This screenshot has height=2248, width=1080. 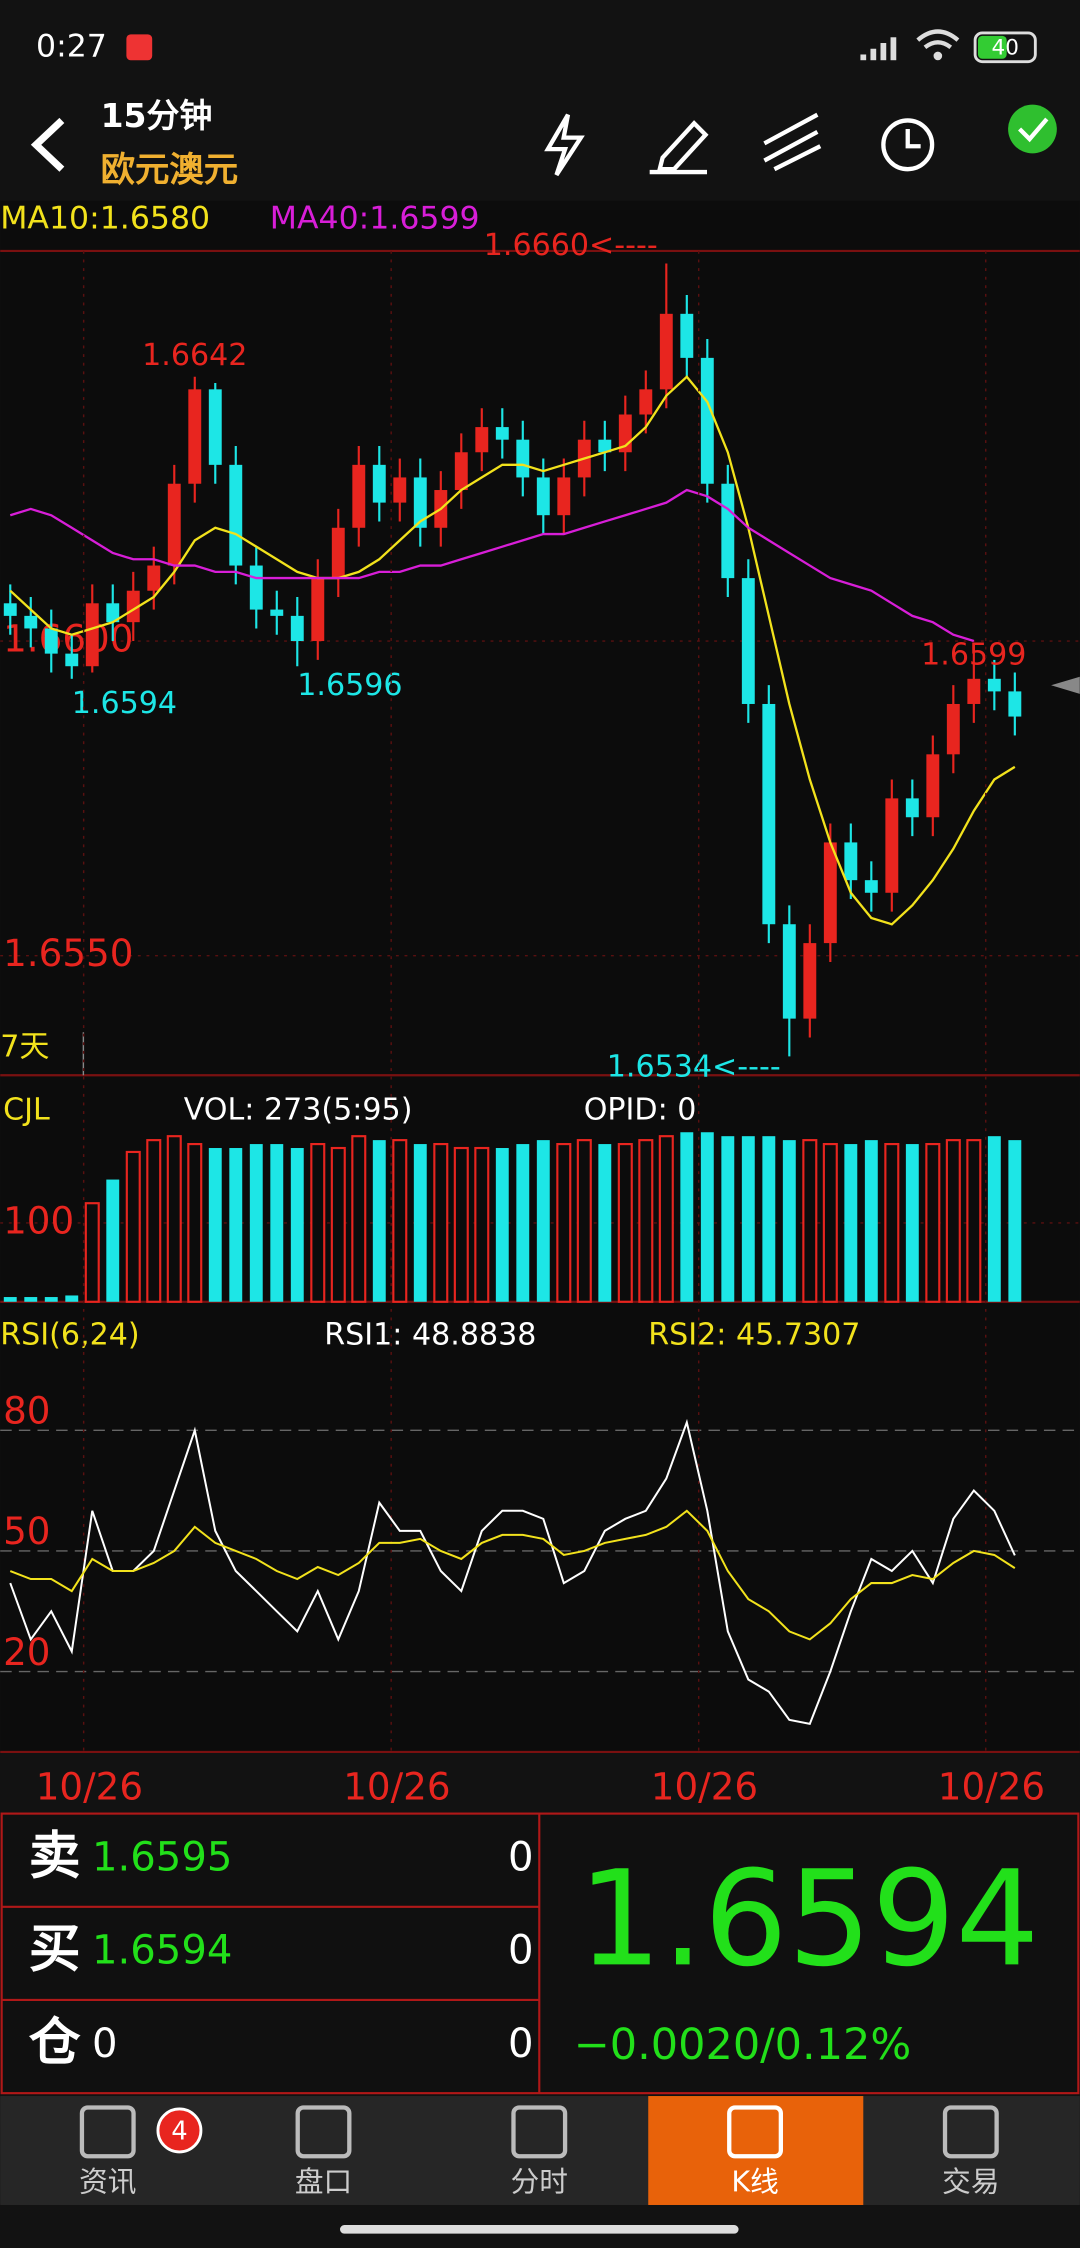 What do you see at coordinates (157, 115) in the screenshot?
I see `period-title: 15分钟` at bounding box center [157, 115].